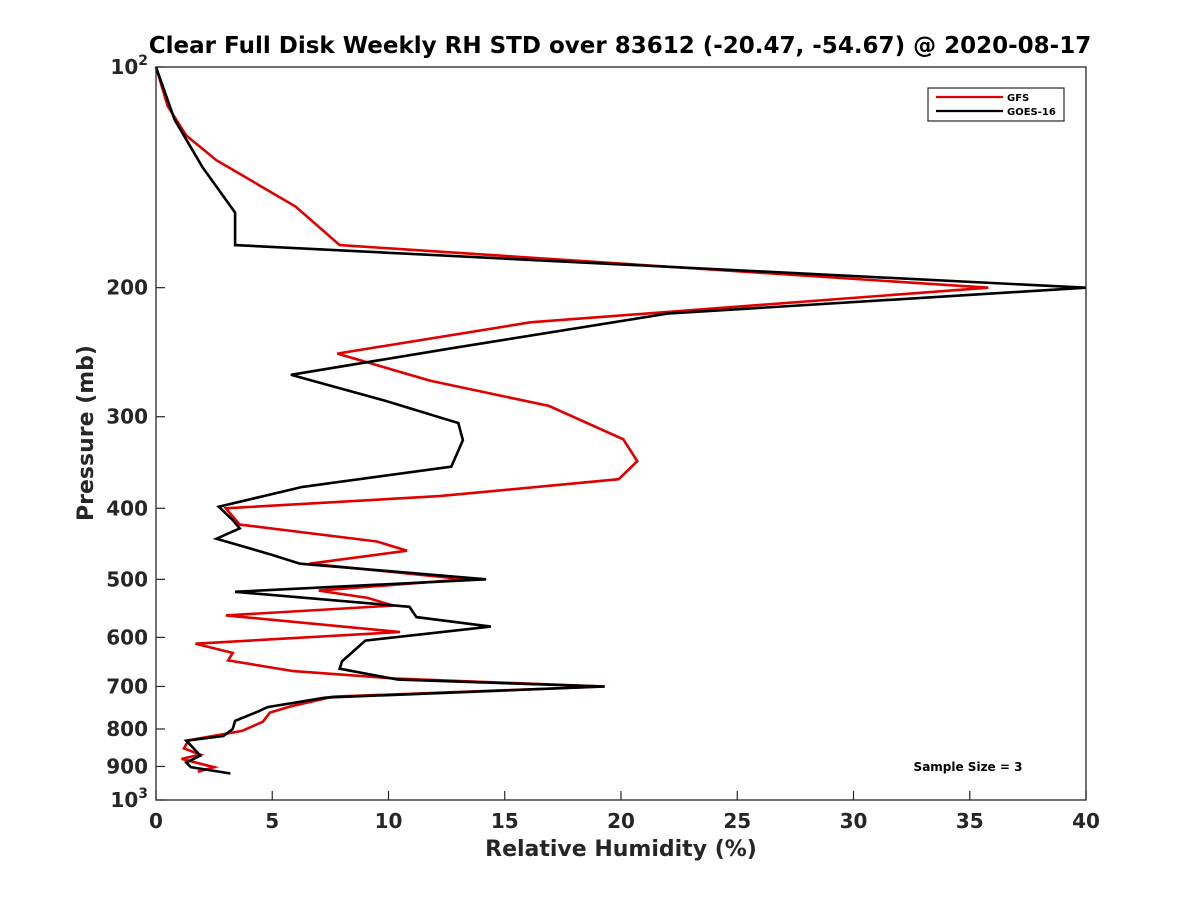 Image resolution: width=1200 pixels, height=900 pixels. I want to click on x-tick-label: 0, so click(156, 821).